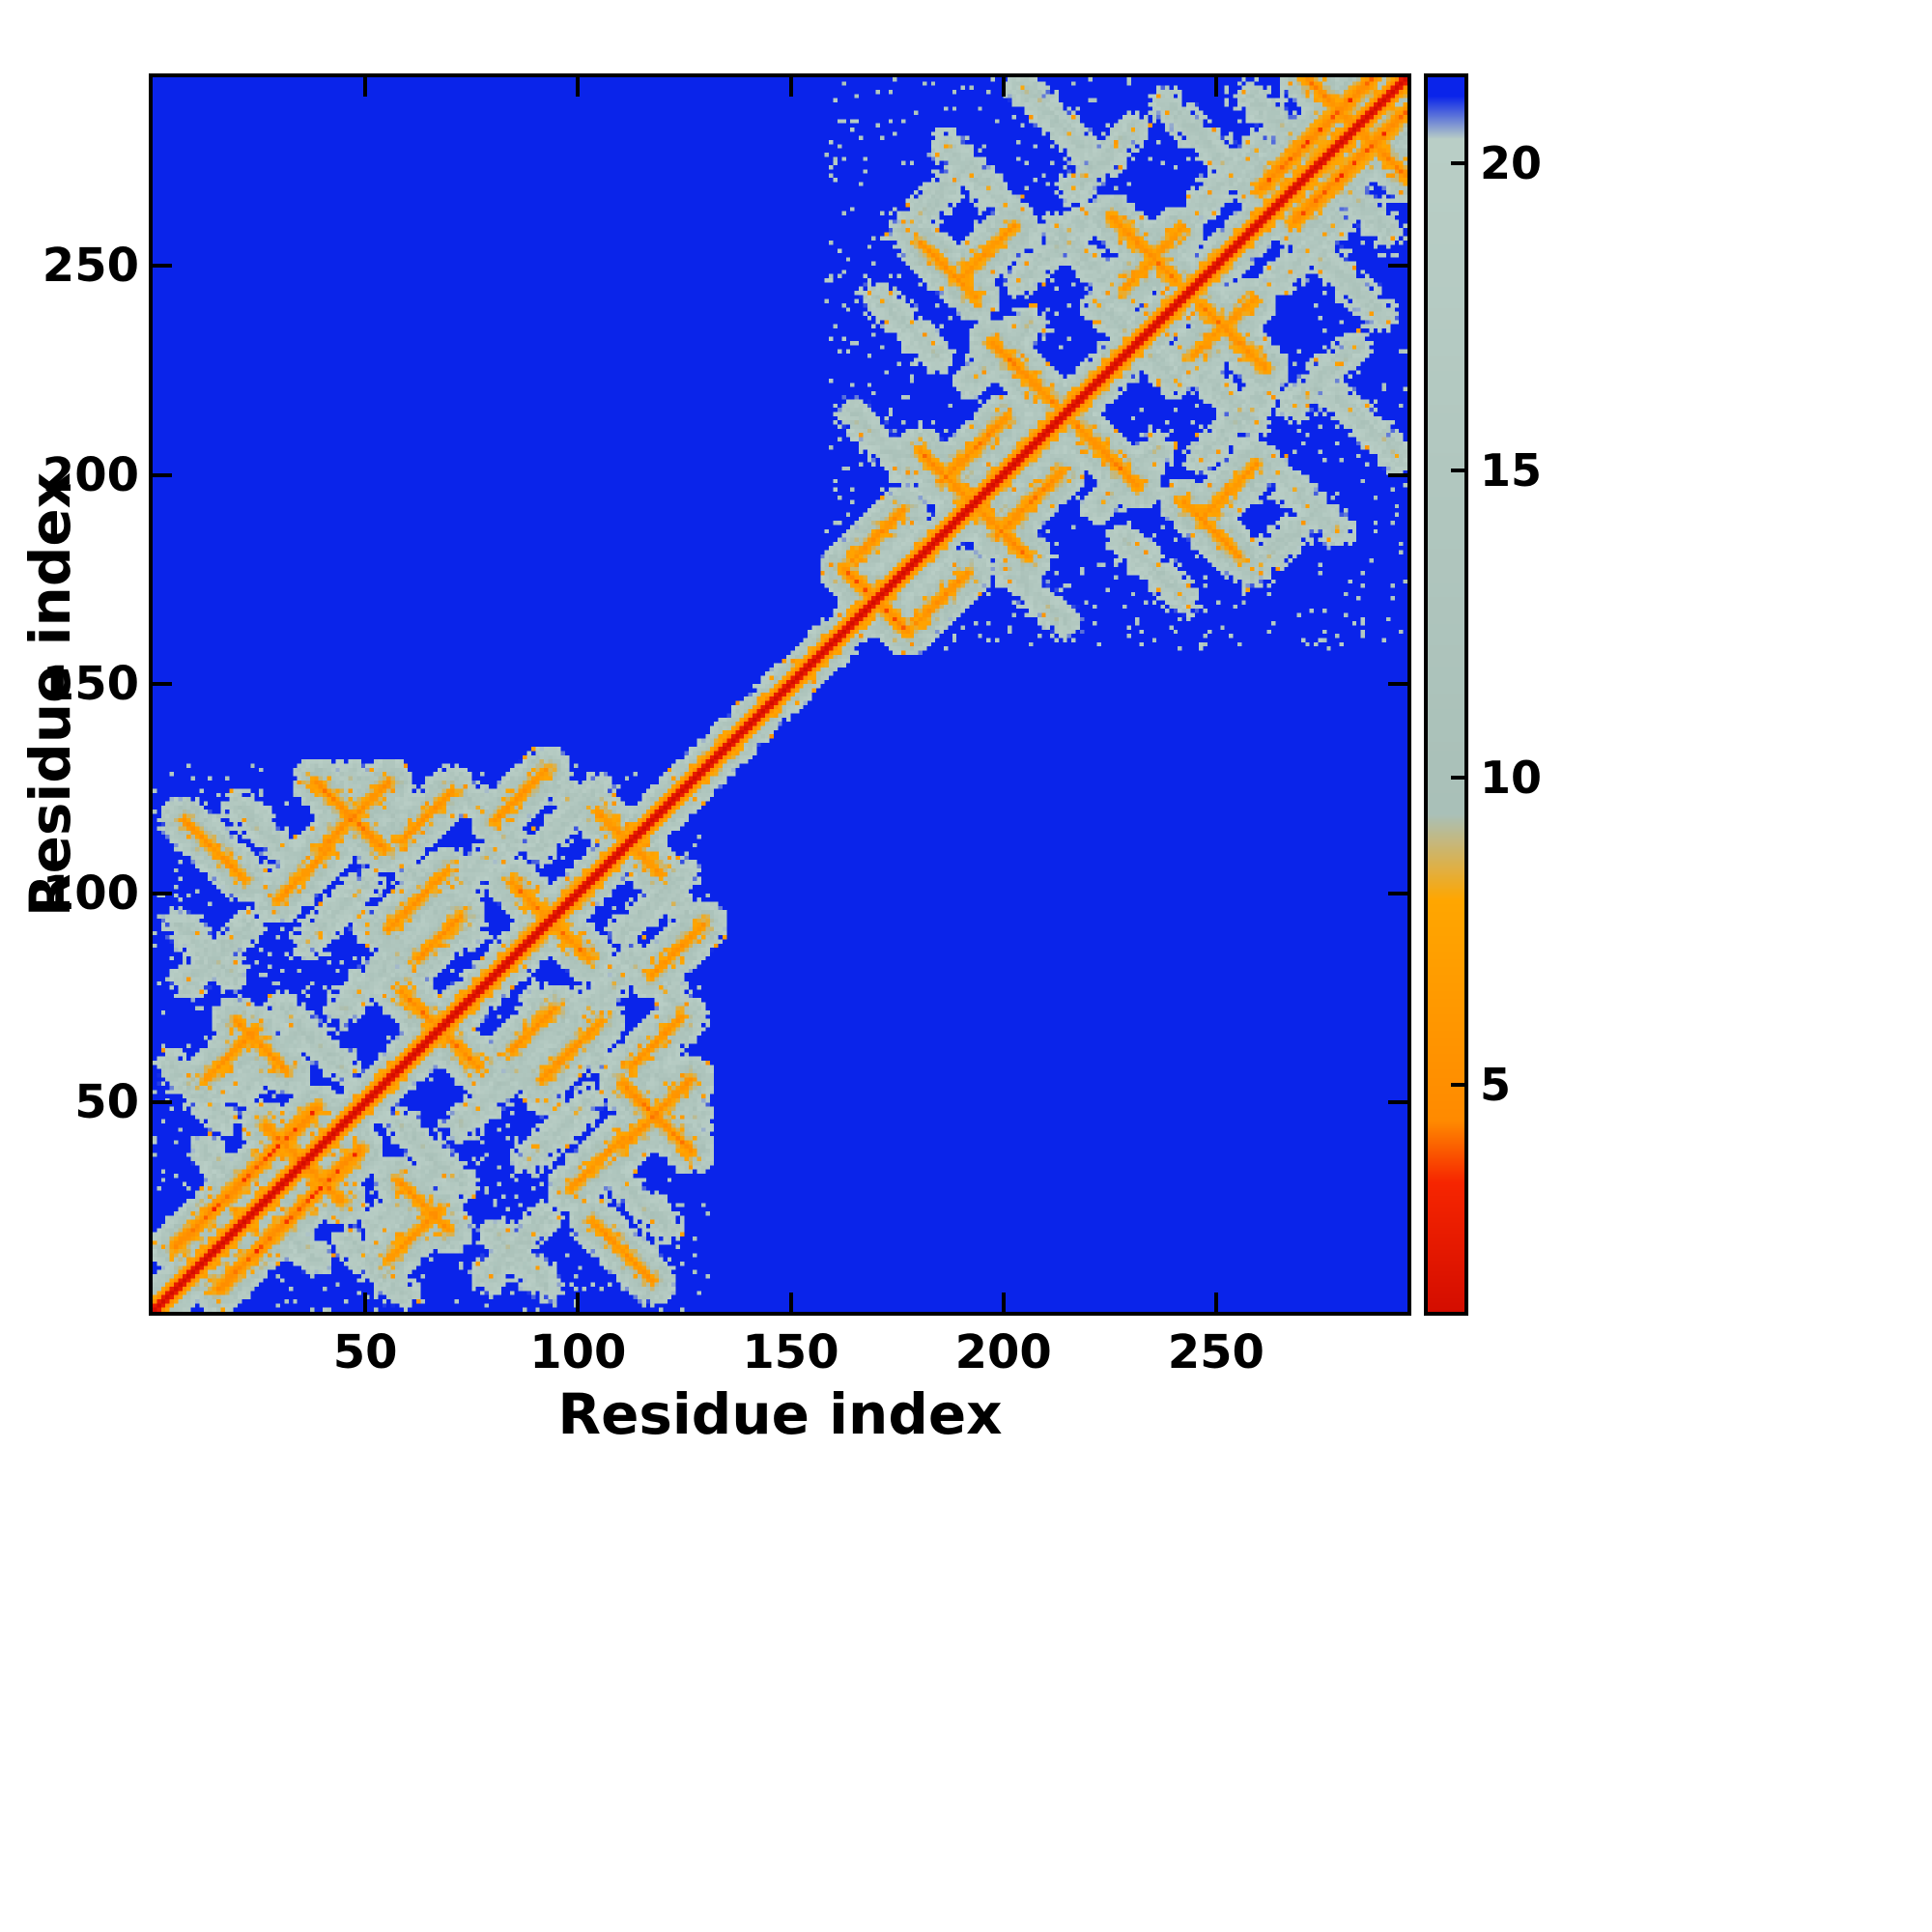 The height and width of the screenshot is (1932, 1932). I want to click on colorbar-tick-label: 20, so click(1511, 163).